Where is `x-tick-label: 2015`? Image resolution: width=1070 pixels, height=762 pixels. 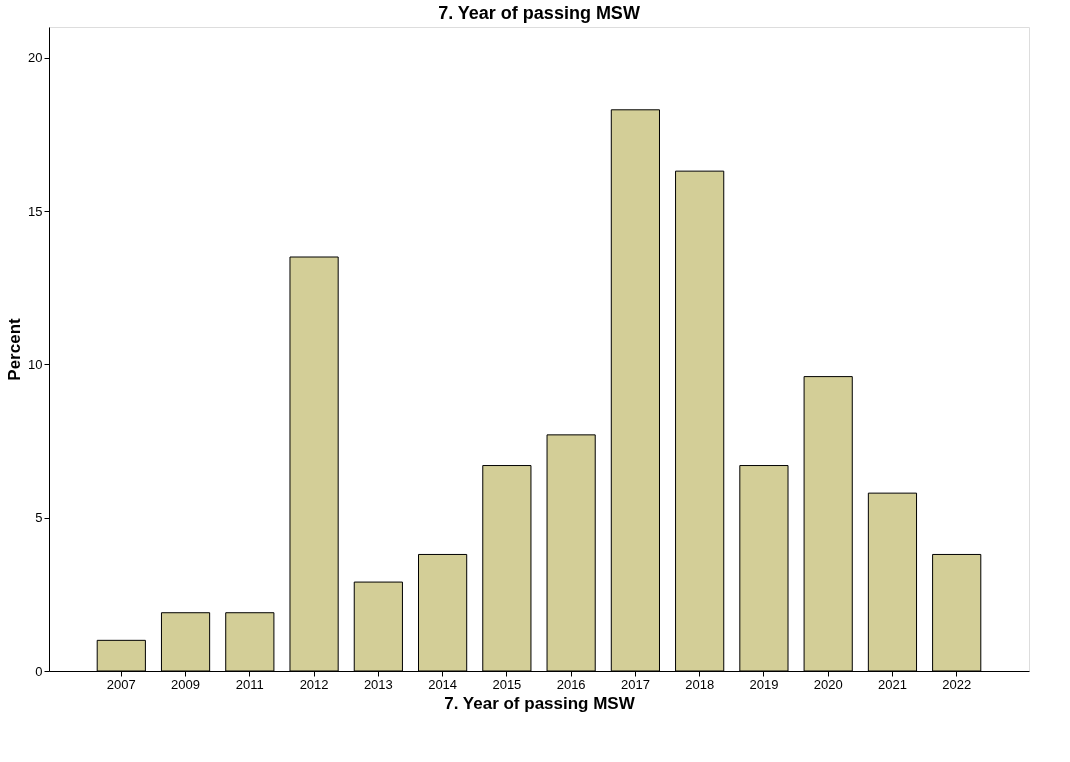
x-tick-label: 2015 is located at coordinates (507, 684).